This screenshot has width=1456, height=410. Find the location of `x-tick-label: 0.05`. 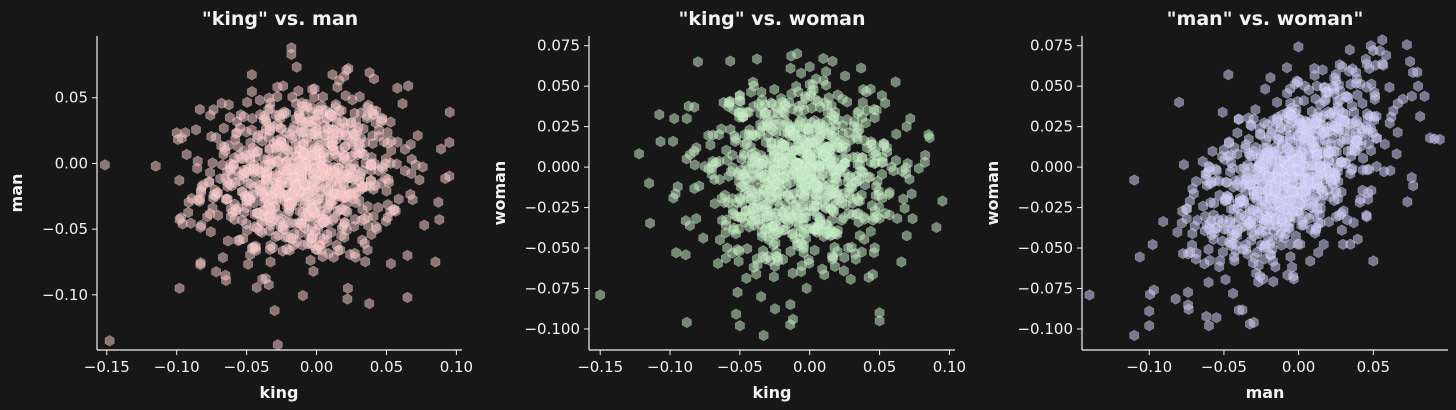

x-tick-label: 0.05 is located at coordinates (1373, 367).